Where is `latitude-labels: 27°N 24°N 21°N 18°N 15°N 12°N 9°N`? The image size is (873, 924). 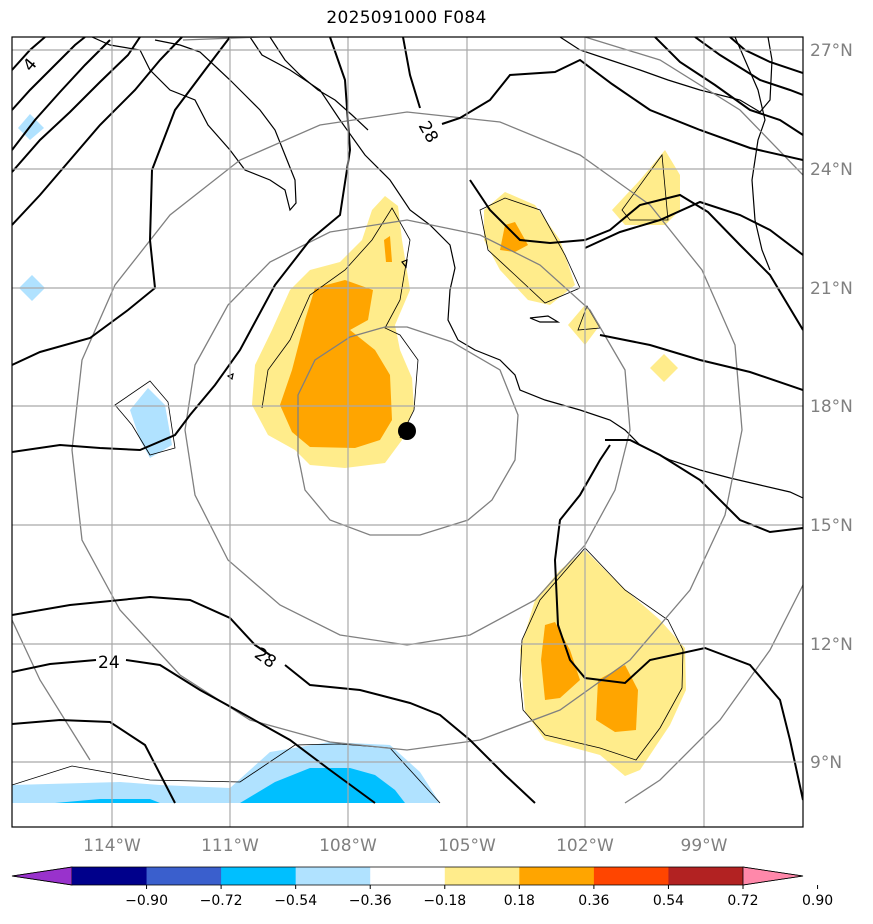 latitude-labels: 27°N 24°N 21°N 18°N 15°N 12°N 9°N is located at coordinates (831, 407).